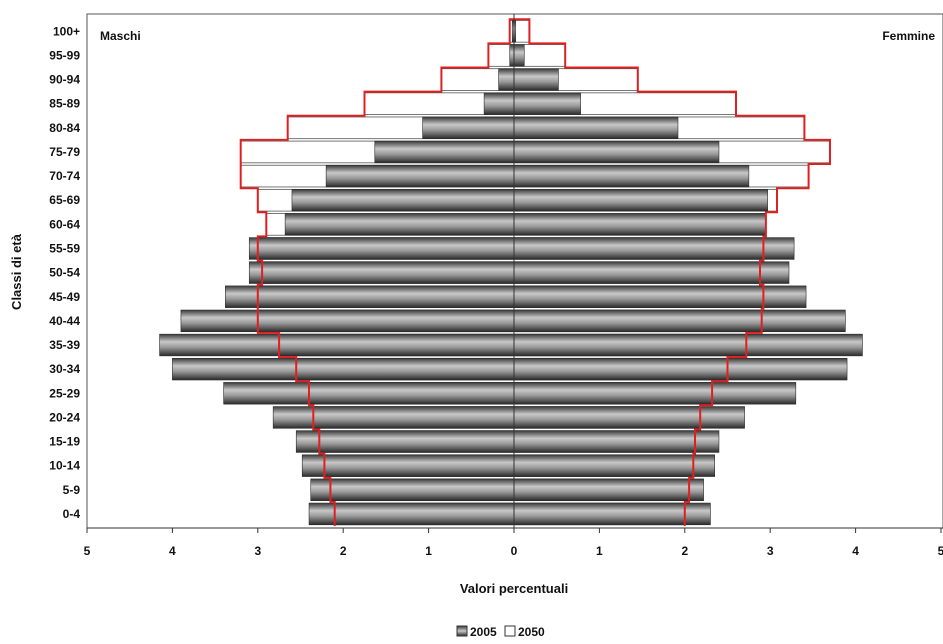  Describe the element at coordinates (72, 490) in the screenshot. I see `y-tick-label-5-9: 5-9` at that location.